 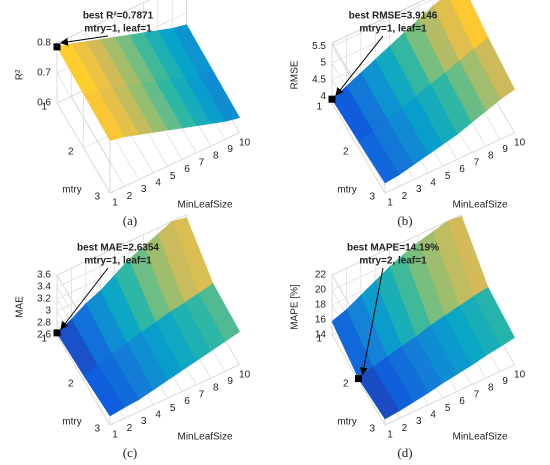 What do you see at coordinates (130, 452) in the screenshot?
I see `panel-label: (c)` at bounding box center [130, 452].